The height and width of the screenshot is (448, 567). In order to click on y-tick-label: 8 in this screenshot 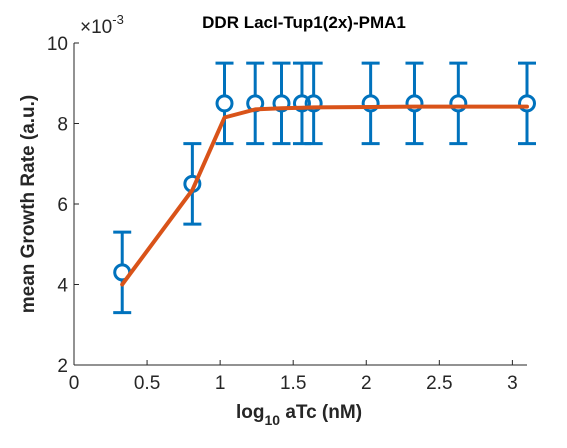, I will do `click(62, 125)`.